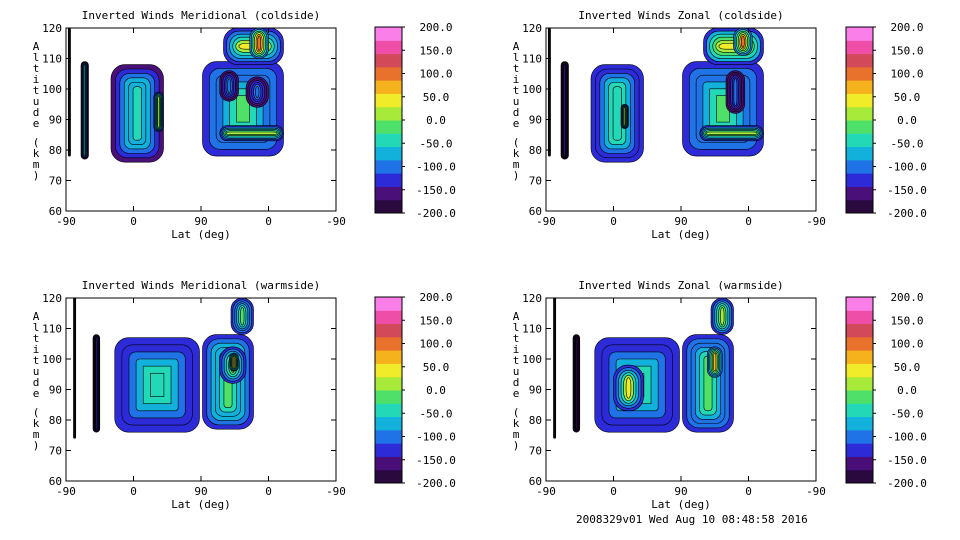  What do you see at coordinates (907, 367) in the screenshot?
I see `colorbar-tick-label: 50.0` at bounding box center [907, 367].